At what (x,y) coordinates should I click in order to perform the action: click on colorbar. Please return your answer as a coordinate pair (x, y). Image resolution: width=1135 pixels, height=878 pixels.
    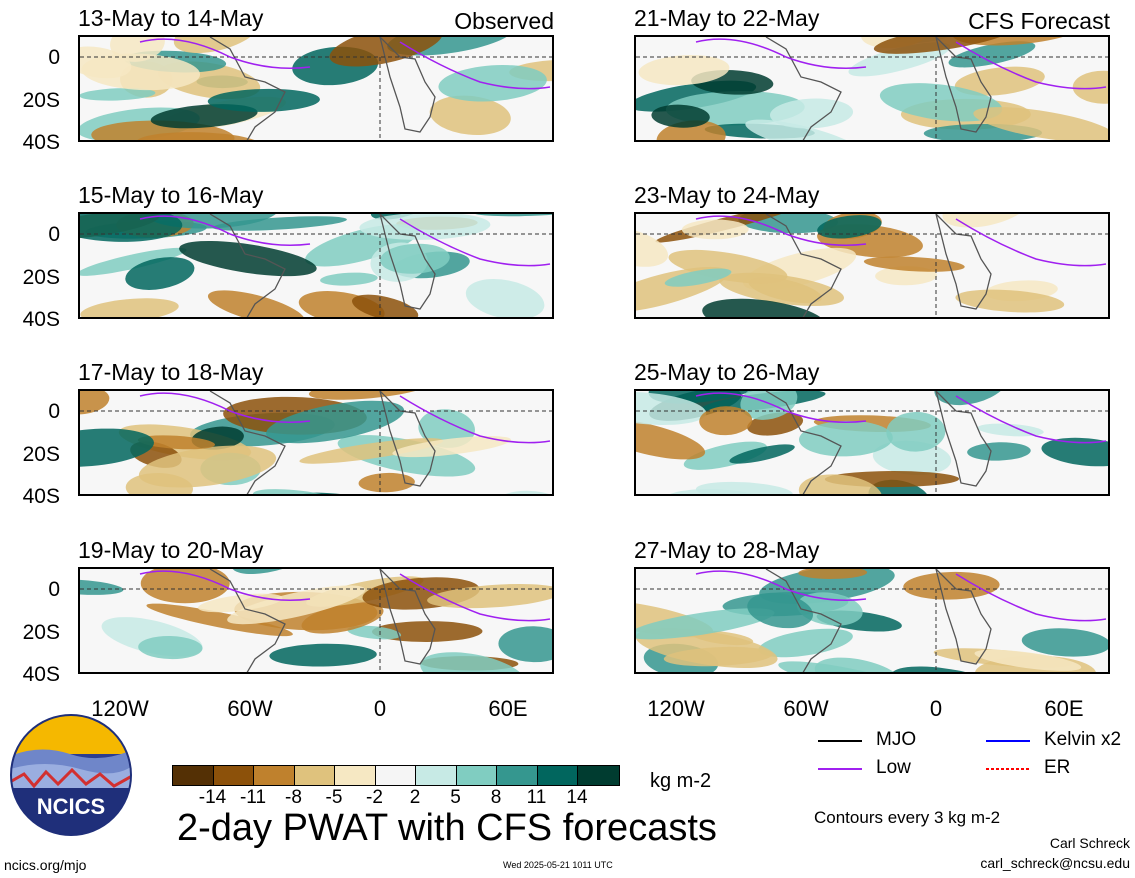
    Looking at the image, I should click on (396, 775).